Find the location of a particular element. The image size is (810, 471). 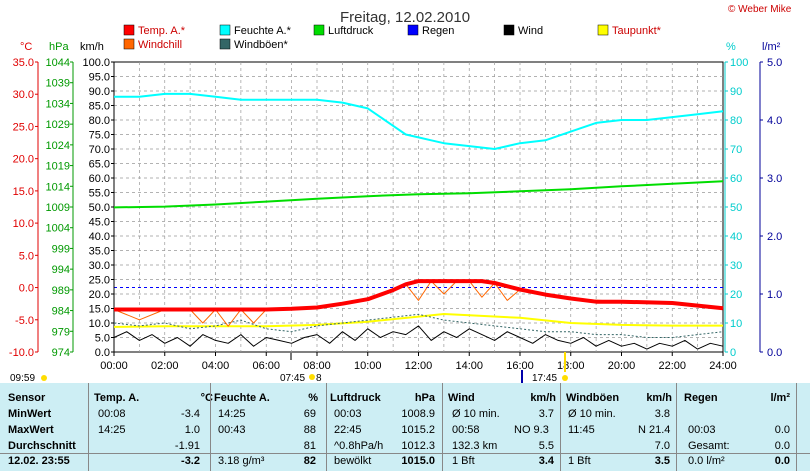

wind-tick-label: 30.0 is located at coordinates (99, 266).